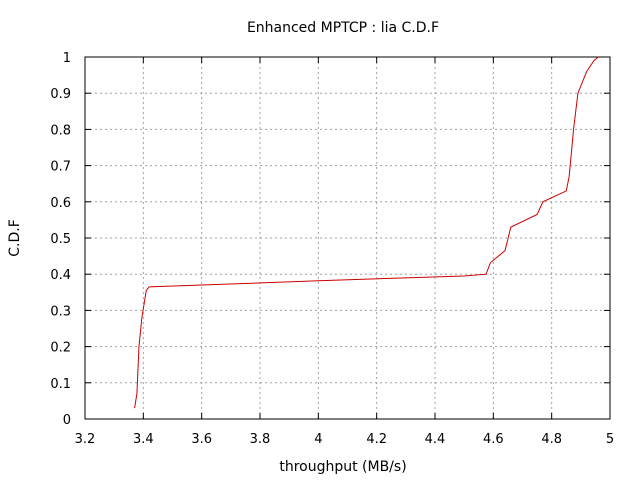 The width and height of the screenshot is (640, 480). Describe the element at coordinates (60, 348) in the screenshot. I see `y-tick-label: 0.2` at that location.